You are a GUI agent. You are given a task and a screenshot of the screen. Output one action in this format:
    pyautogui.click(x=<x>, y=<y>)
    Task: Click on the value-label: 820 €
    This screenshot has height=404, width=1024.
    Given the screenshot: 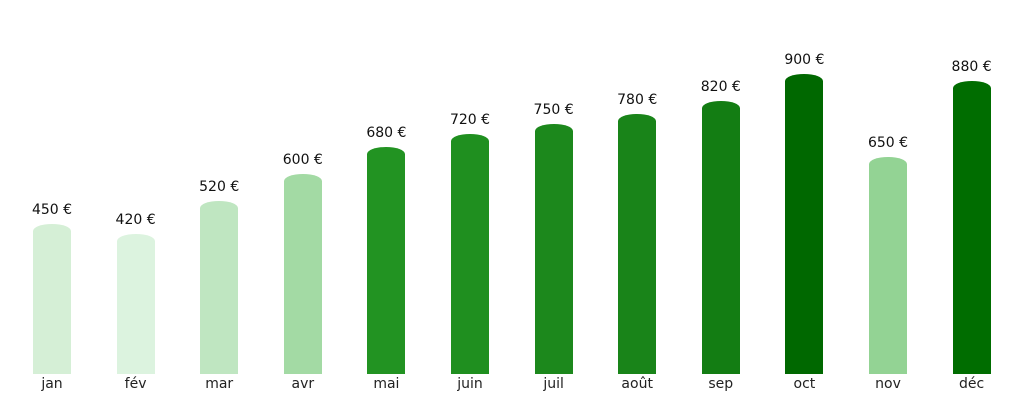 What is the action you would take?
    pyautogui.click(x=720, y=86)
    